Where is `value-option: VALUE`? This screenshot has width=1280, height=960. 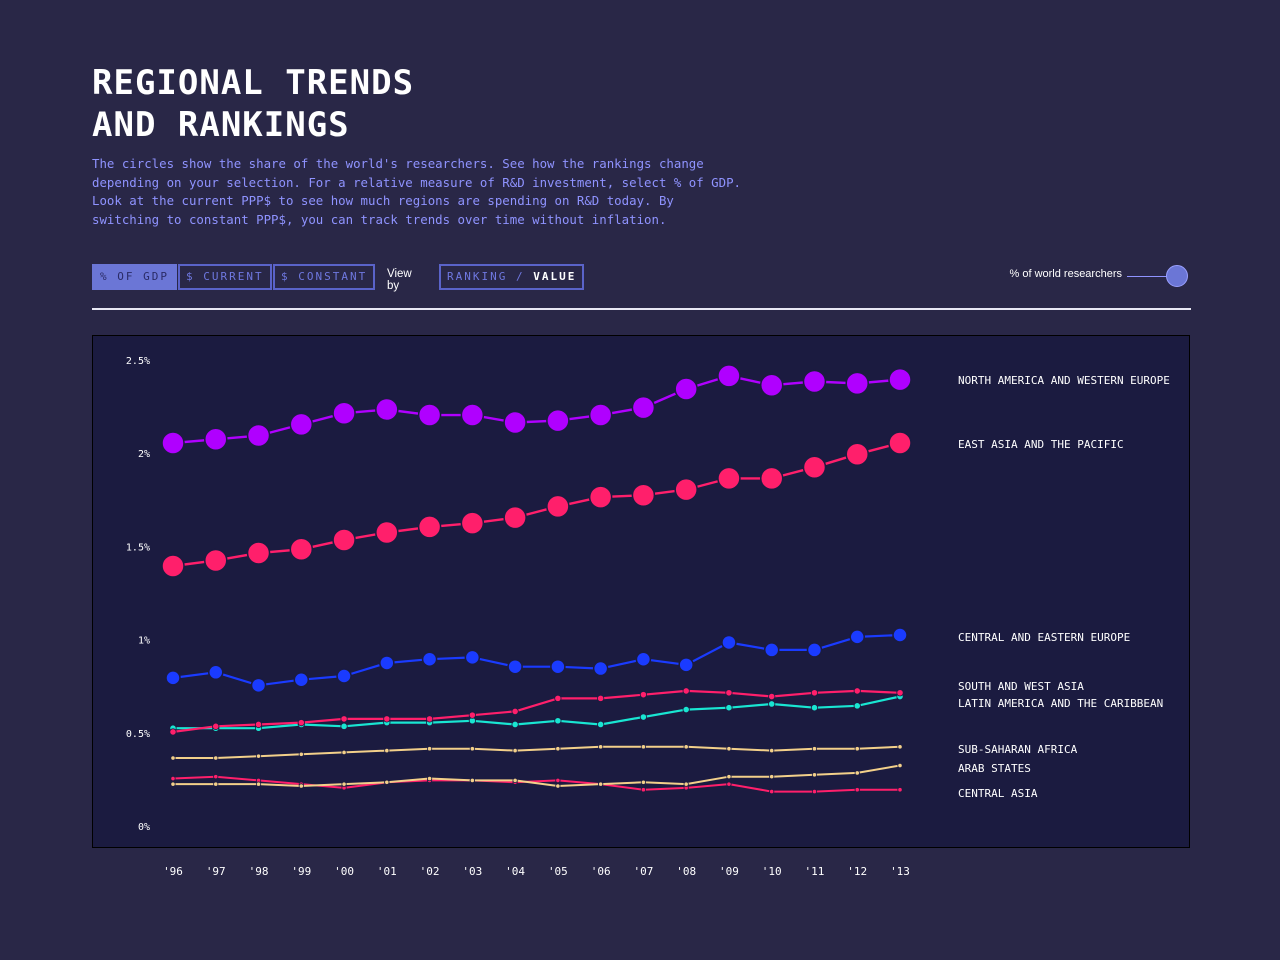 value-option: VALUE is located at coordinates (555, 276).